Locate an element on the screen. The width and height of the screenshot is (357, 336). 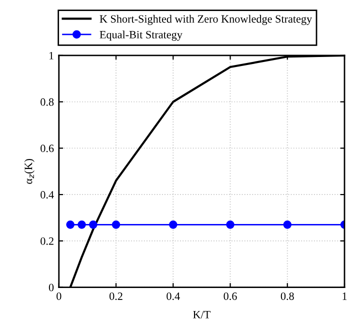
y-tick-label: 0.6 is located at coordinates (47, 148).